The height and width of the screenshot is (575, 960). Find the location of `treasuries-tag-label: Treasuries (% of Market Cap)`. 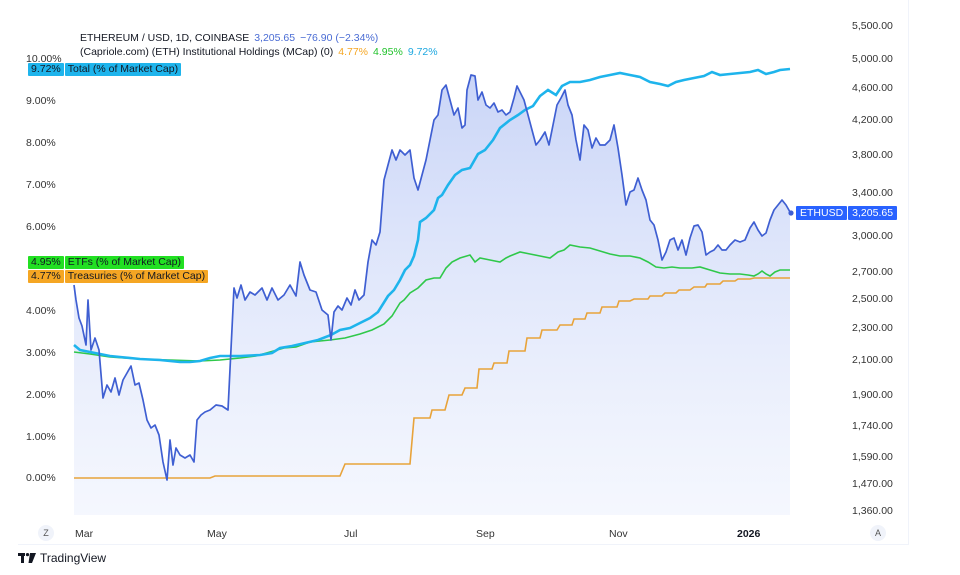

treasuries-tag-label: Treasuries (% of Market Cap) is located at coordinates (136, 276).